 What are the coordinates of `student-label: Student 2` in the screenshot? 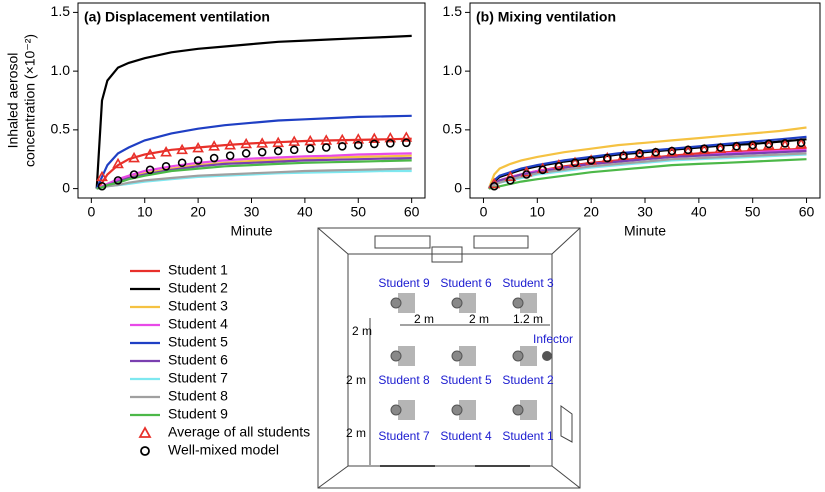 It's located at (528, 380).